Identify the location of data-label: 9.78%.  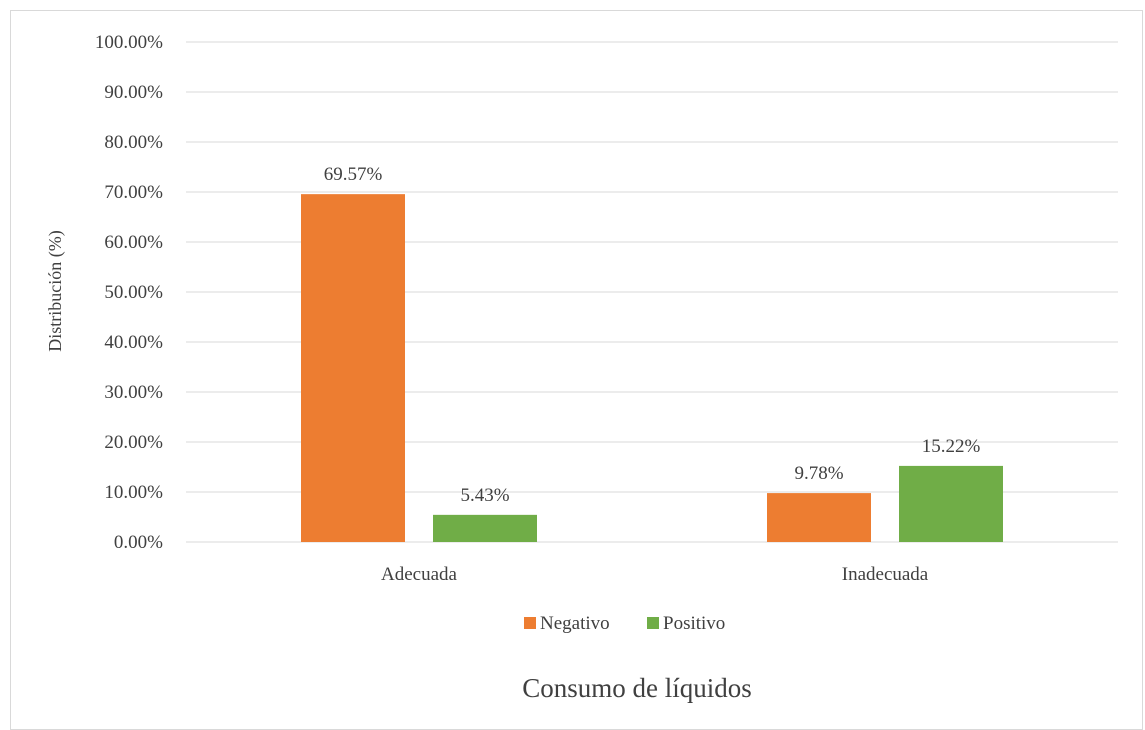
(818, 473).